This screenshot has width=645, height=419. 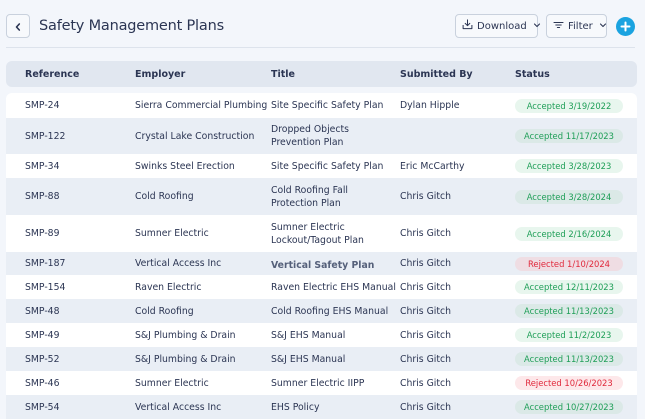 I want to click on column-header-reference: Reference, so click(x=52, y=74).